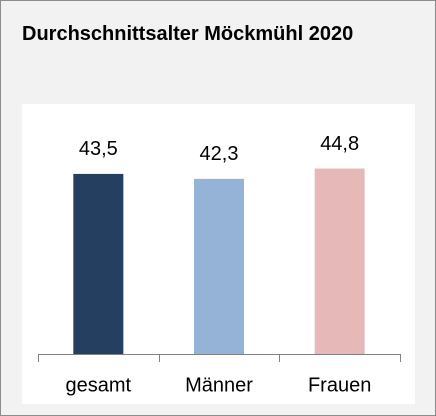  Describe the element at coordinates (99, 385) in the screenshot. I see `x-tick-label: gesamt` at that location.